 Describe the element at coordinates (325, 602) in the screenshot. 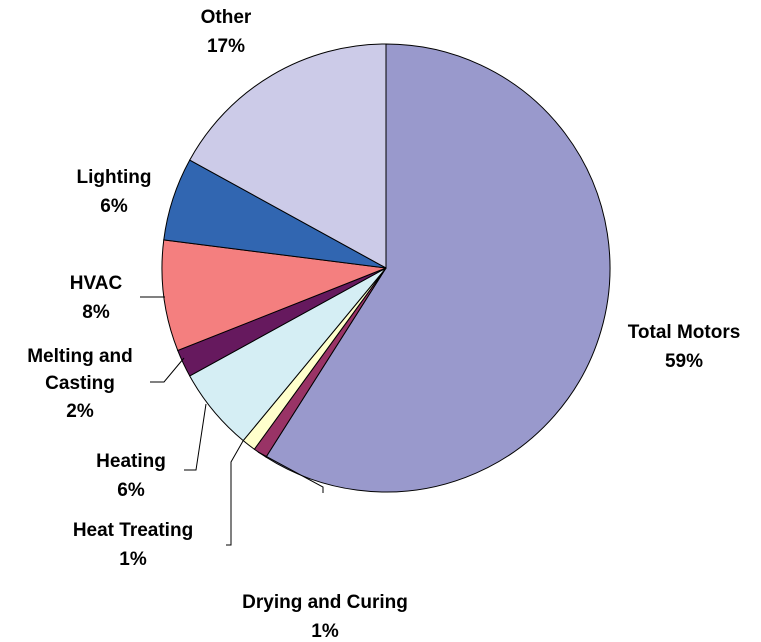

I see `category-label: Drying and Curing` at that location.